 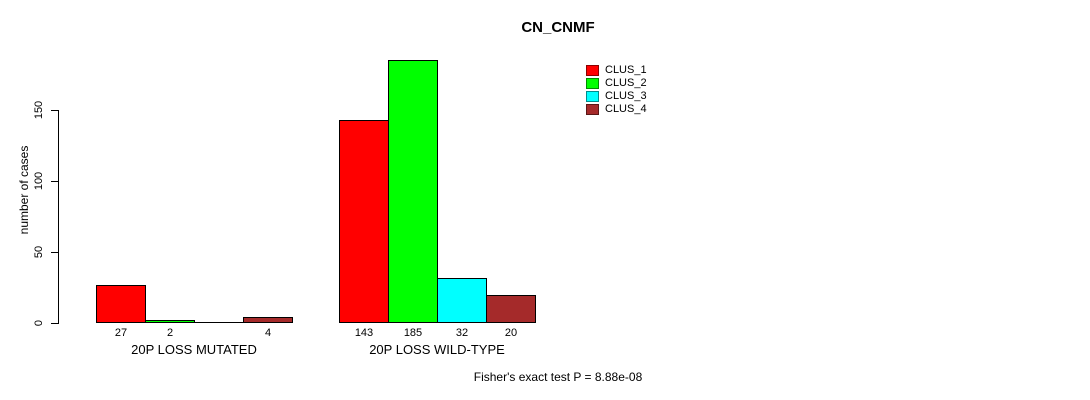 What do you see at coordinates (58, 217) in the screenshot?
I see `y-axis-line` at bounding box center [58, 217].